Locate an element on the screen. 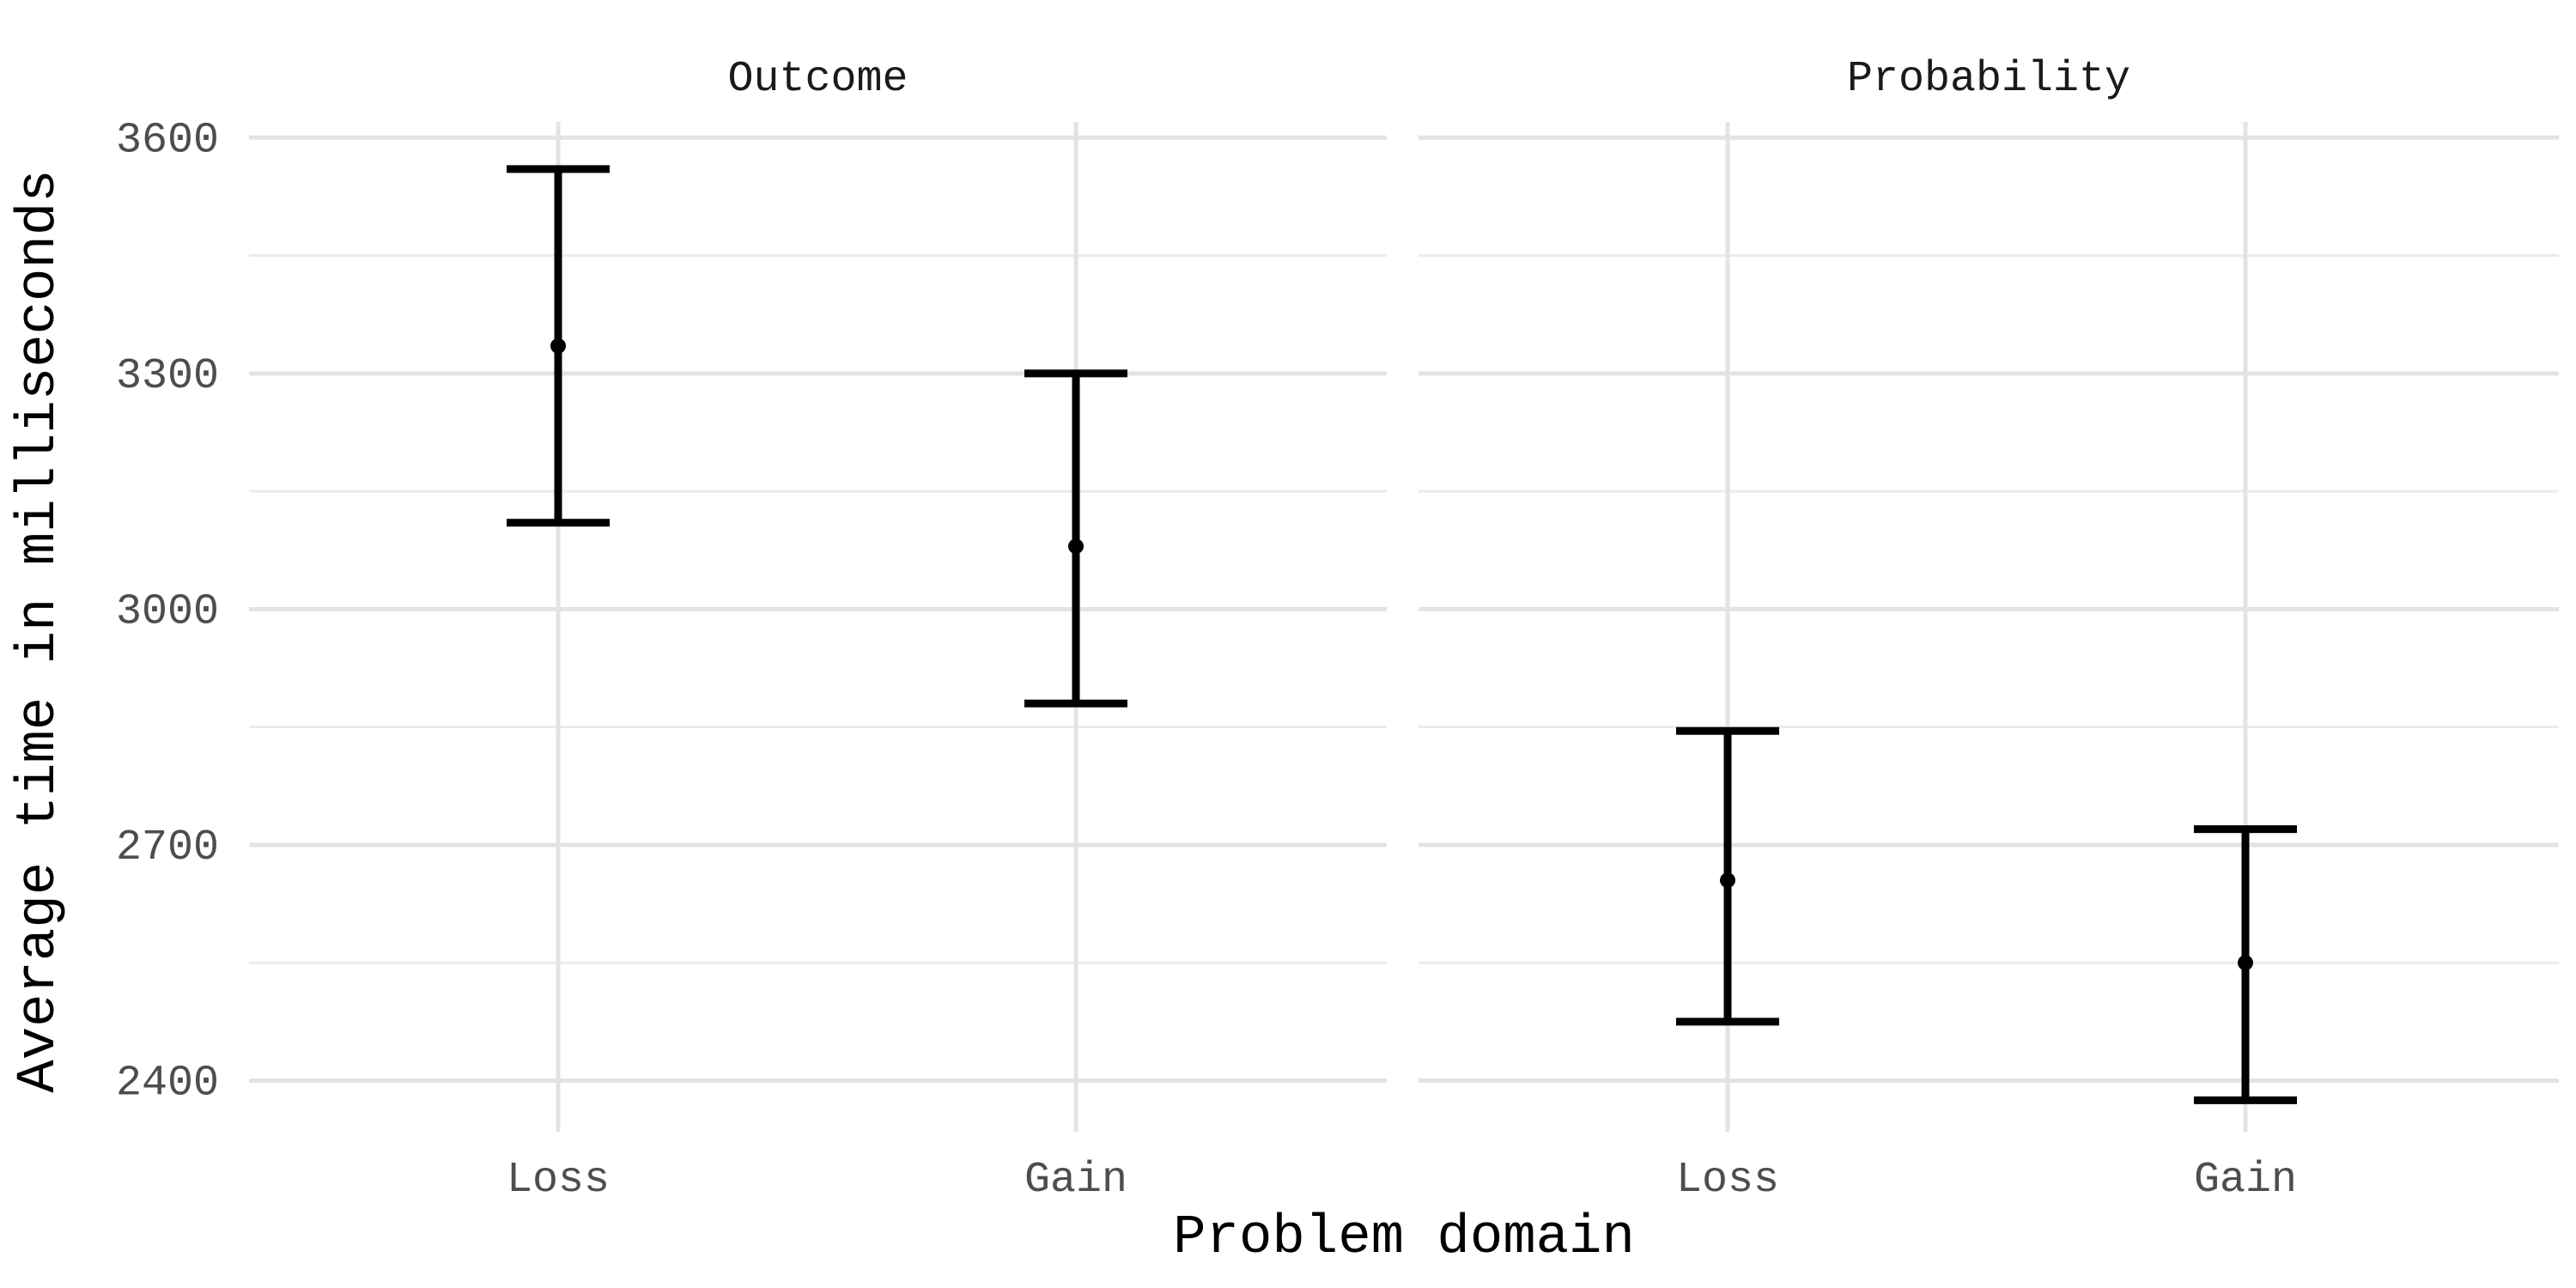 The image size is (2576, 1288). panel-title: Outcome is located at coordinates (817, 79).